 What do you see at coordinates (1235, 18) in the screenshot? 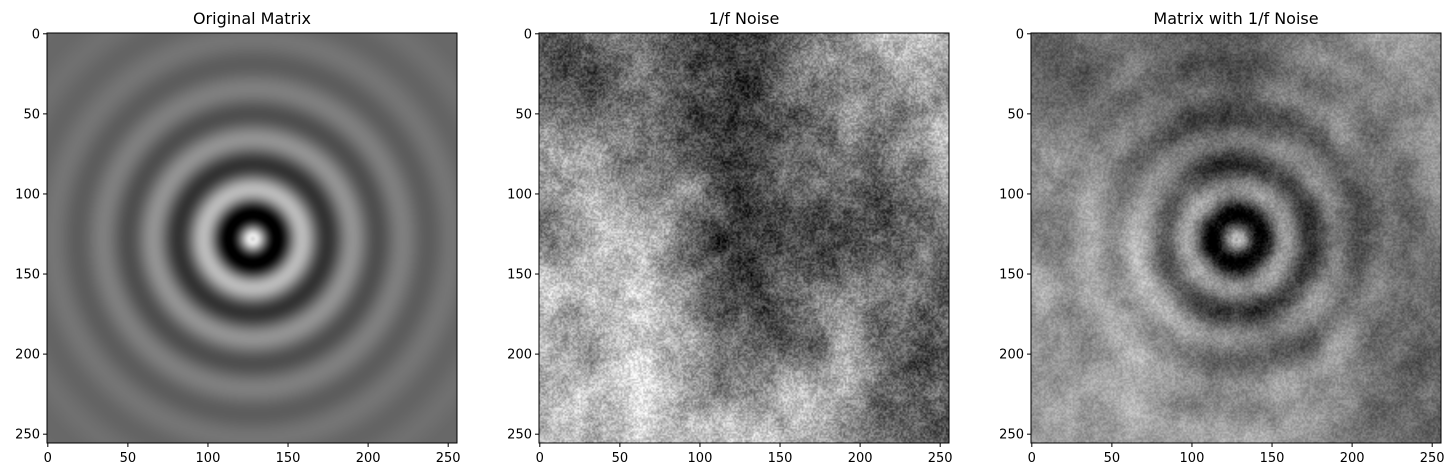
I see `chart-title: Matrix with 1/f Noise` at bounding box center [1235, 18].